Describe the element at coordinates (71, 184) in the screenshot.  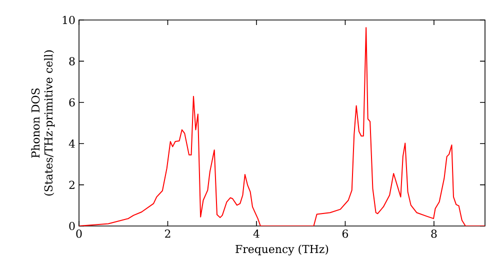
I see `y-tick-label: 2` at that location.